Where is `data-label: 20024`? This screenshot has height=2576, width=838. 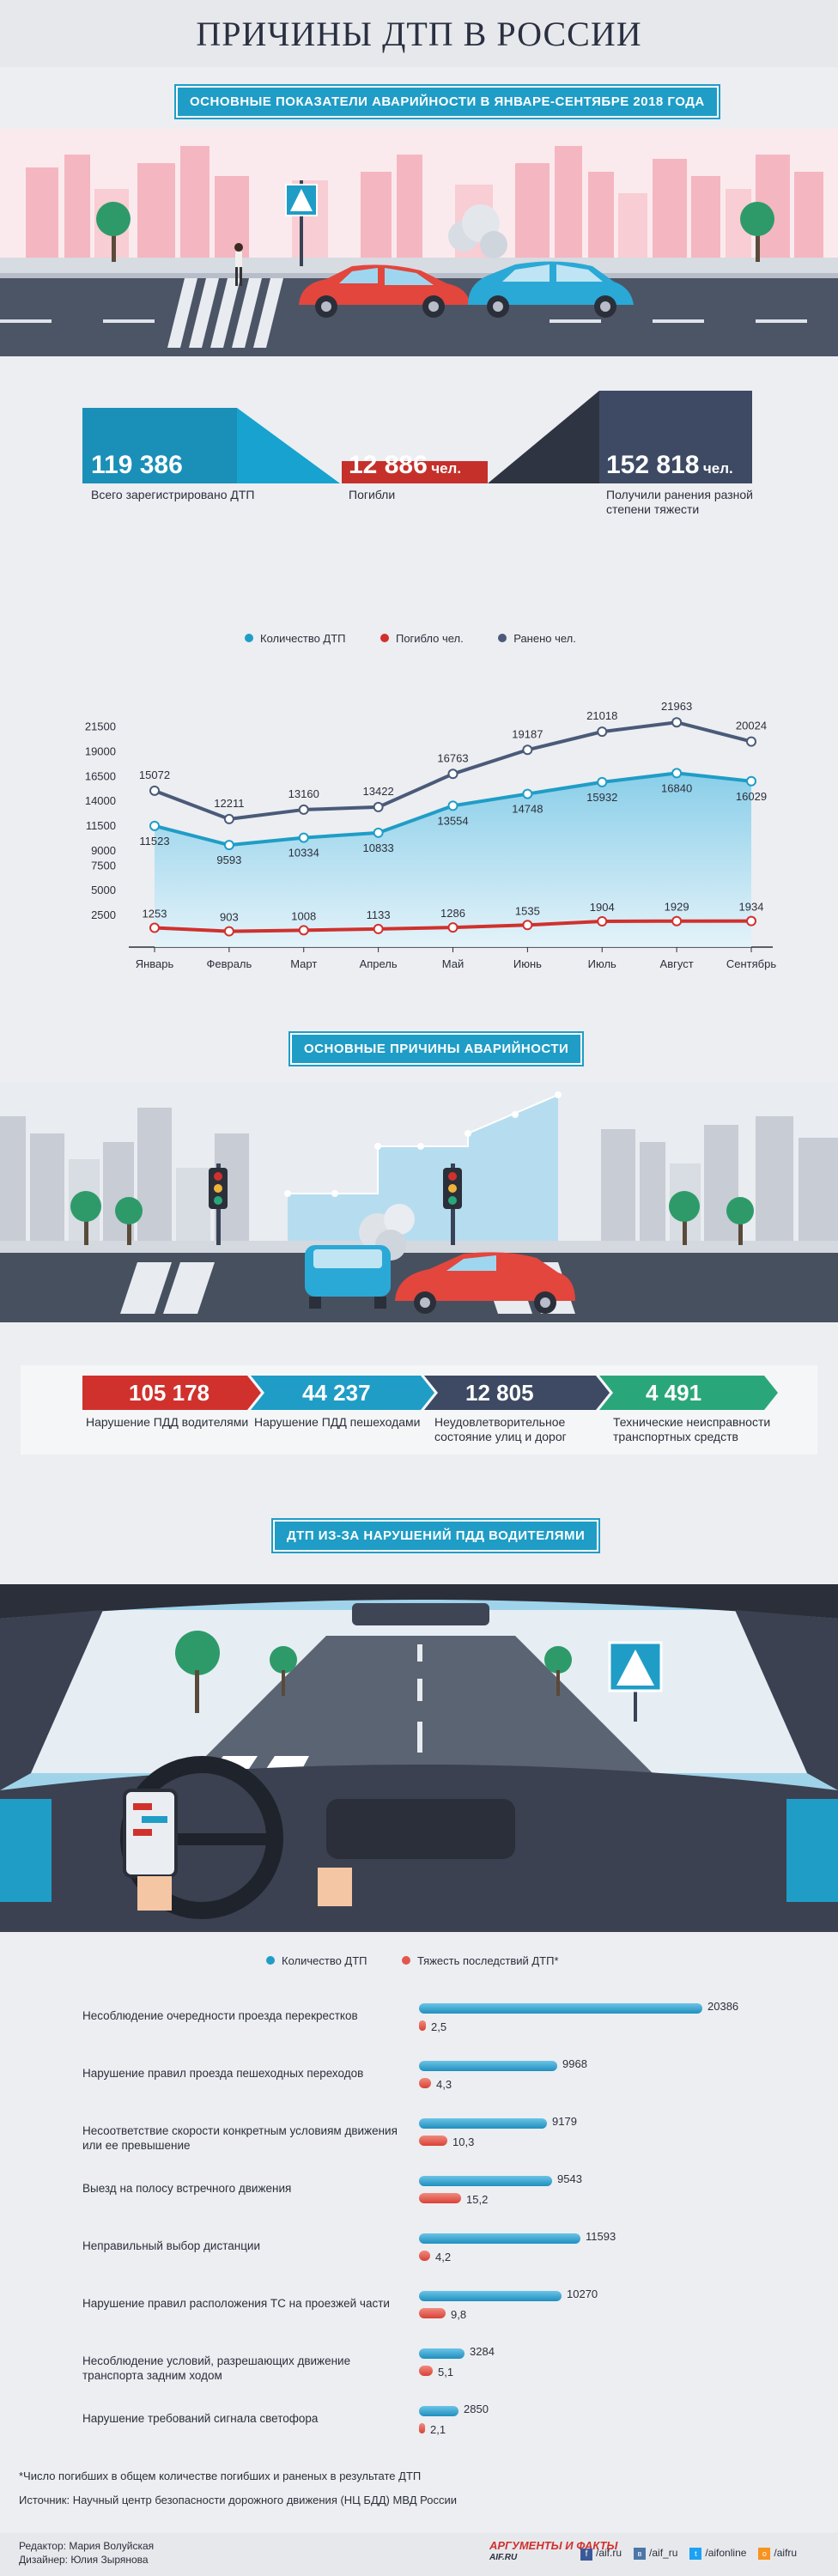 data-label: 20024 is located at coordinates (751, 726).